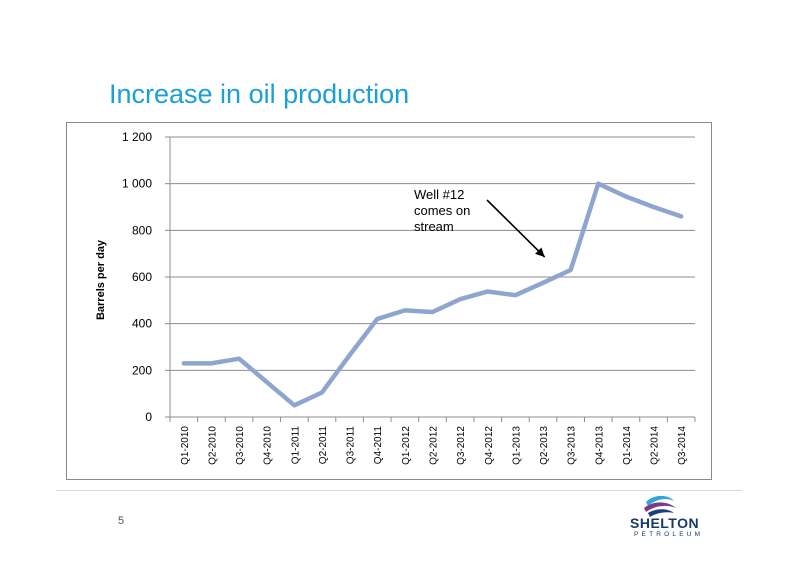 The image size is (800, 565). What do you see at coordinates (406, 445) in the screenshot?
I see `x-tick-label: Q1-2012` at bounding box center [406, 445].